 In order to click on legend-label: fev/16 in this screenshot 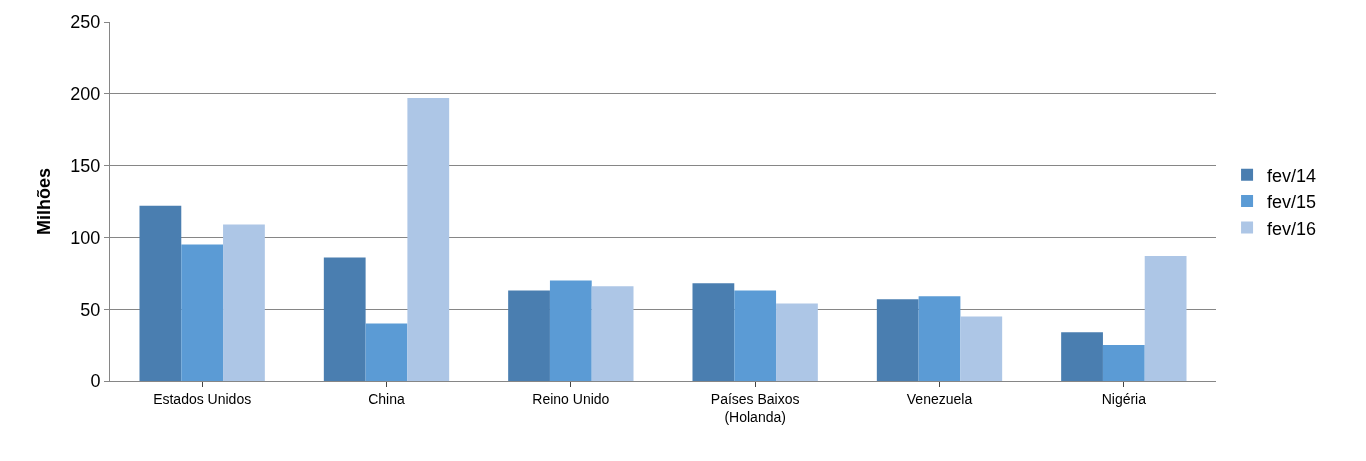, I will do `click(1292, 228)`.